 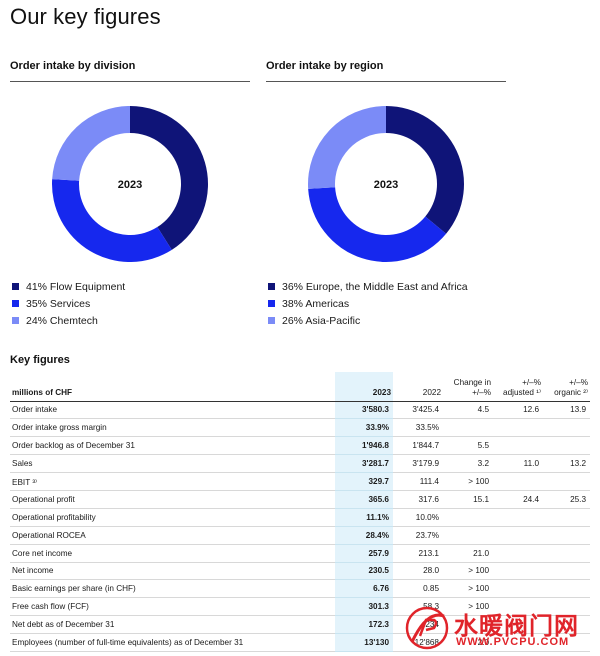 I want to click on legend-label: 38% Americas, so click(x=316, y=303).